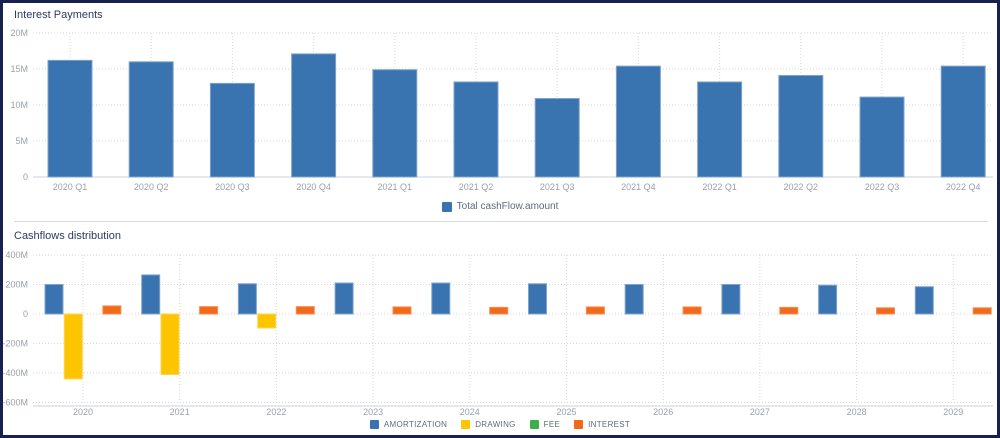  What do you see at coordinates (638, 187) in the screenshot?
I see `x-tick-label: 2021 Q4` at bounding box center [638, 187].